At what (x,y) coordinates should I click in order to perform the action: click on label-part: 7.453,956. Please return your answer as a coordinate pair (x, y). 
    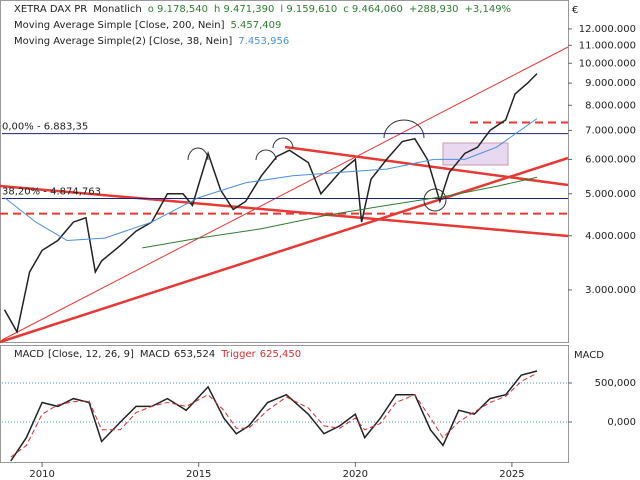
    Looking at the image, I should click on (263, 41).